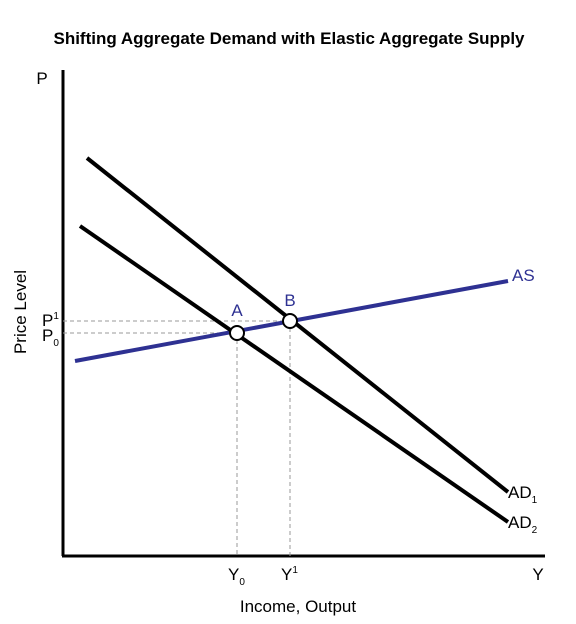 This screenshot has width=576, height=624. Describe the element at coordinates (289, 300) in the screenshot. I see `point-b-label: B` at that location.